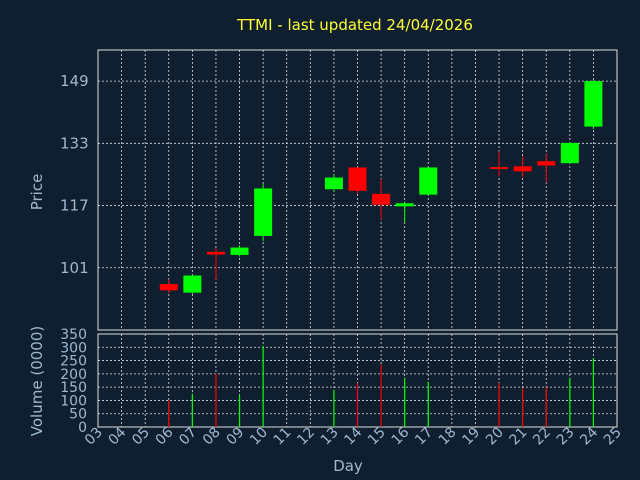 The image size is (640, 480). I want to click on volume-tick-label: 0, so click(82, 428).